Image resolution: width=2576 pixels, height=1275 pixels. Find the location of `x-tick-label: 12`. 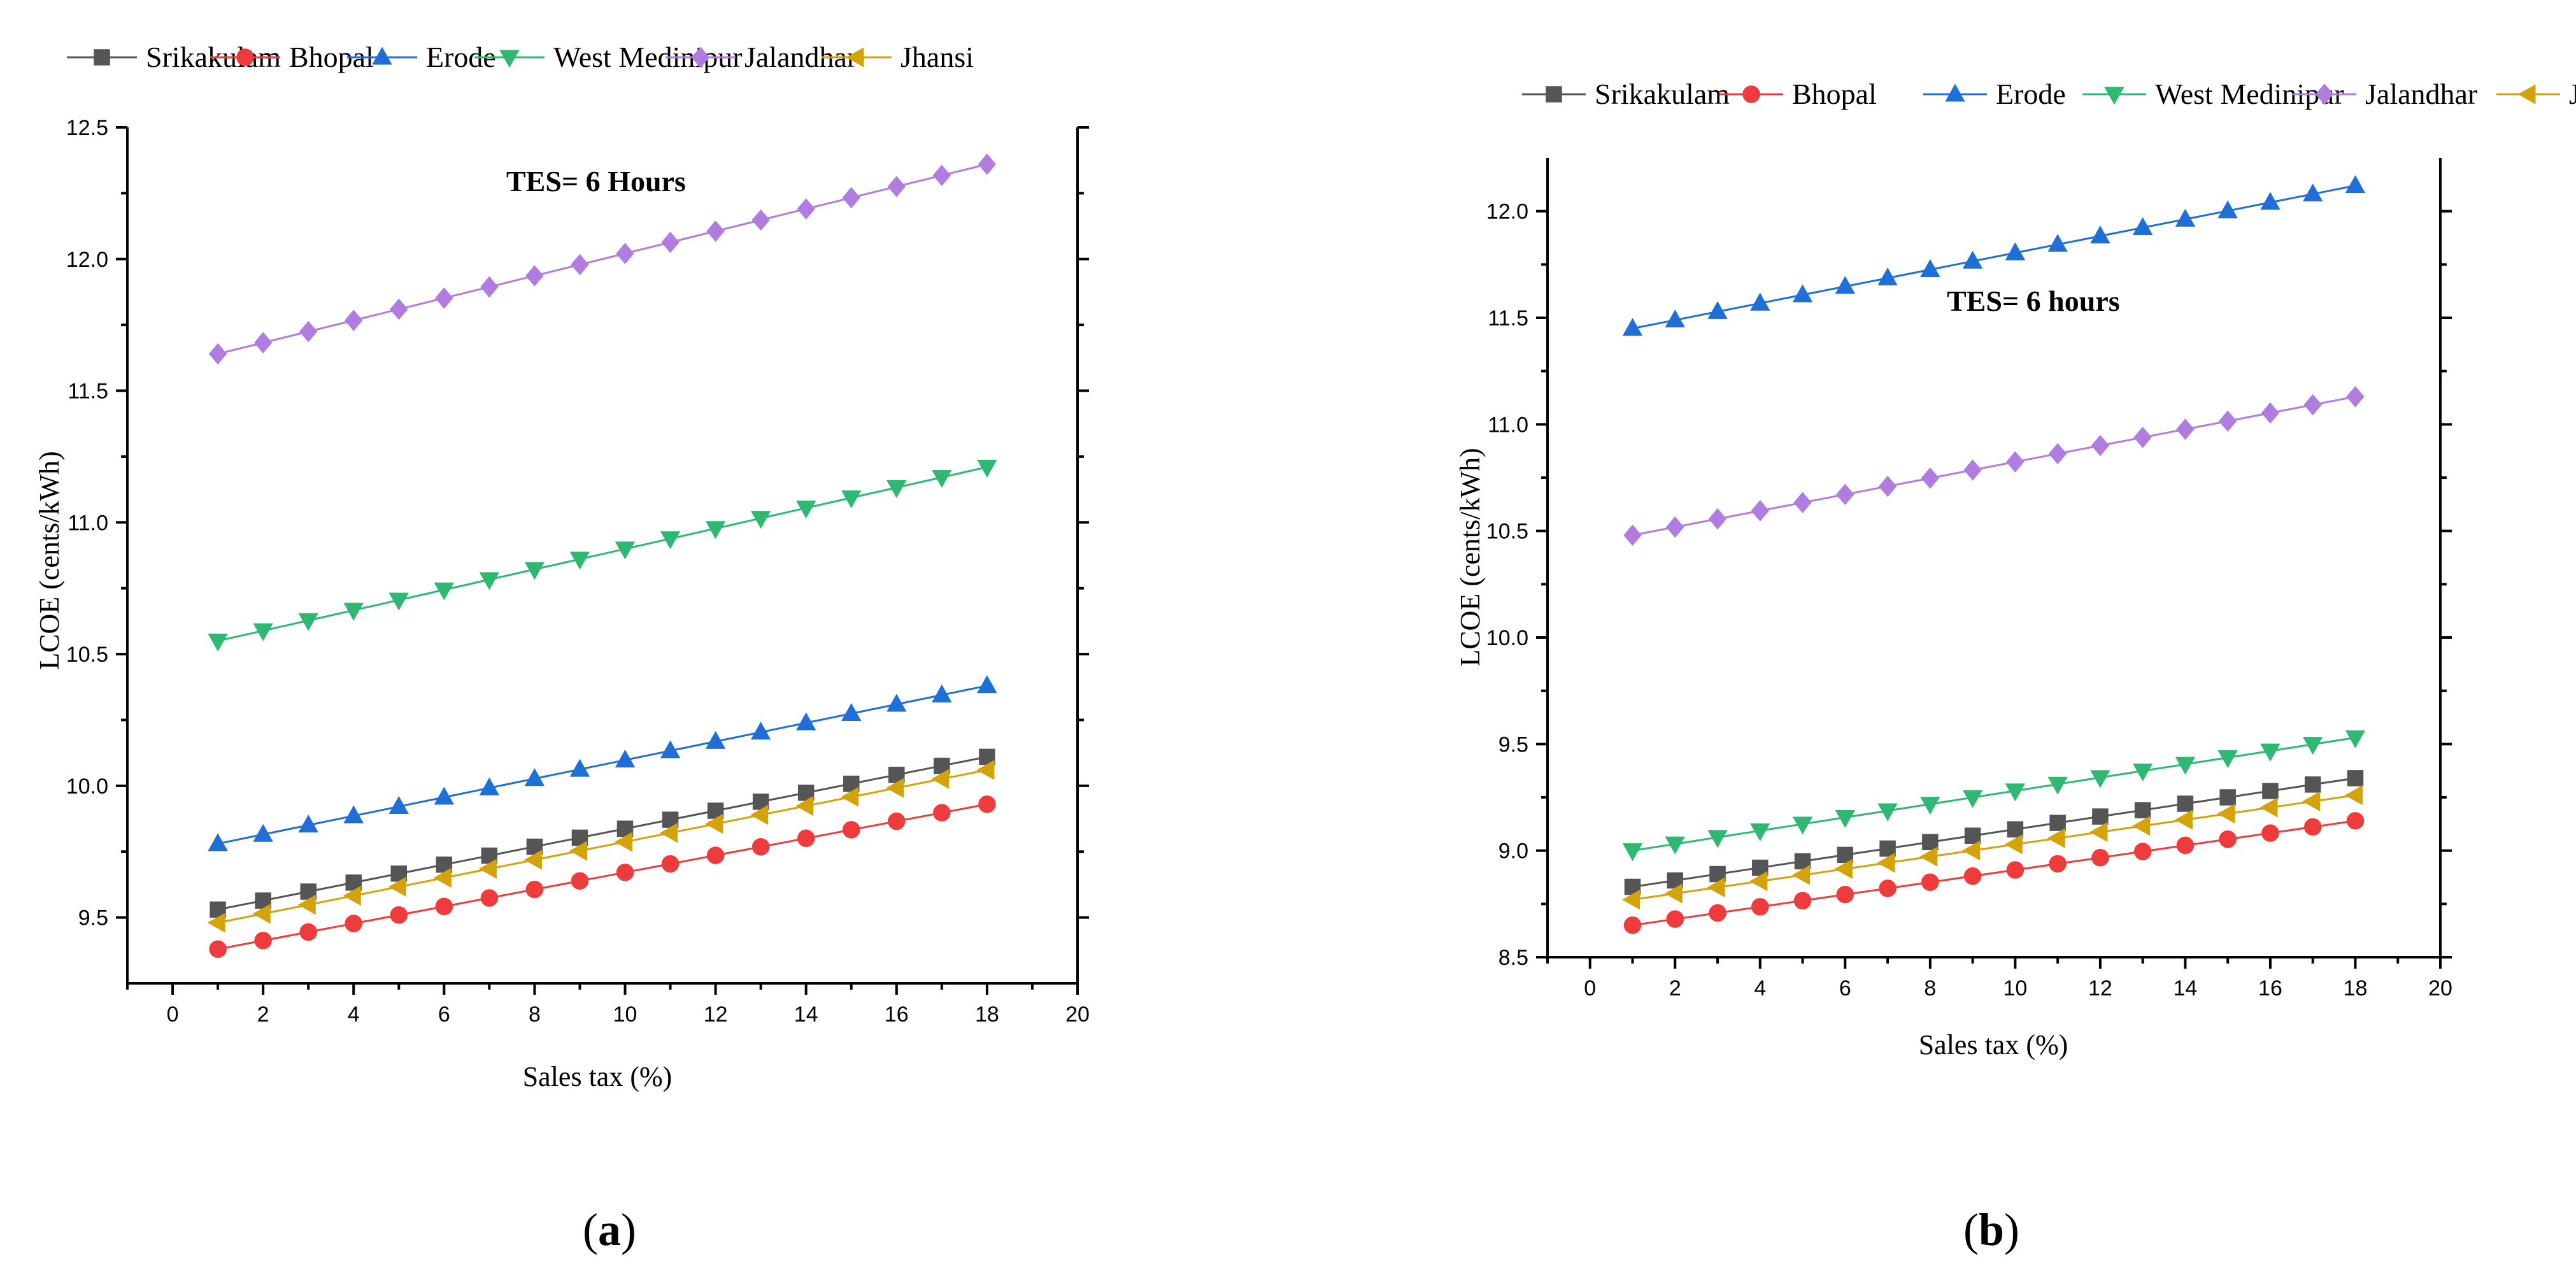

x-tick-label: 12 is located at coordinates (716, 1015).